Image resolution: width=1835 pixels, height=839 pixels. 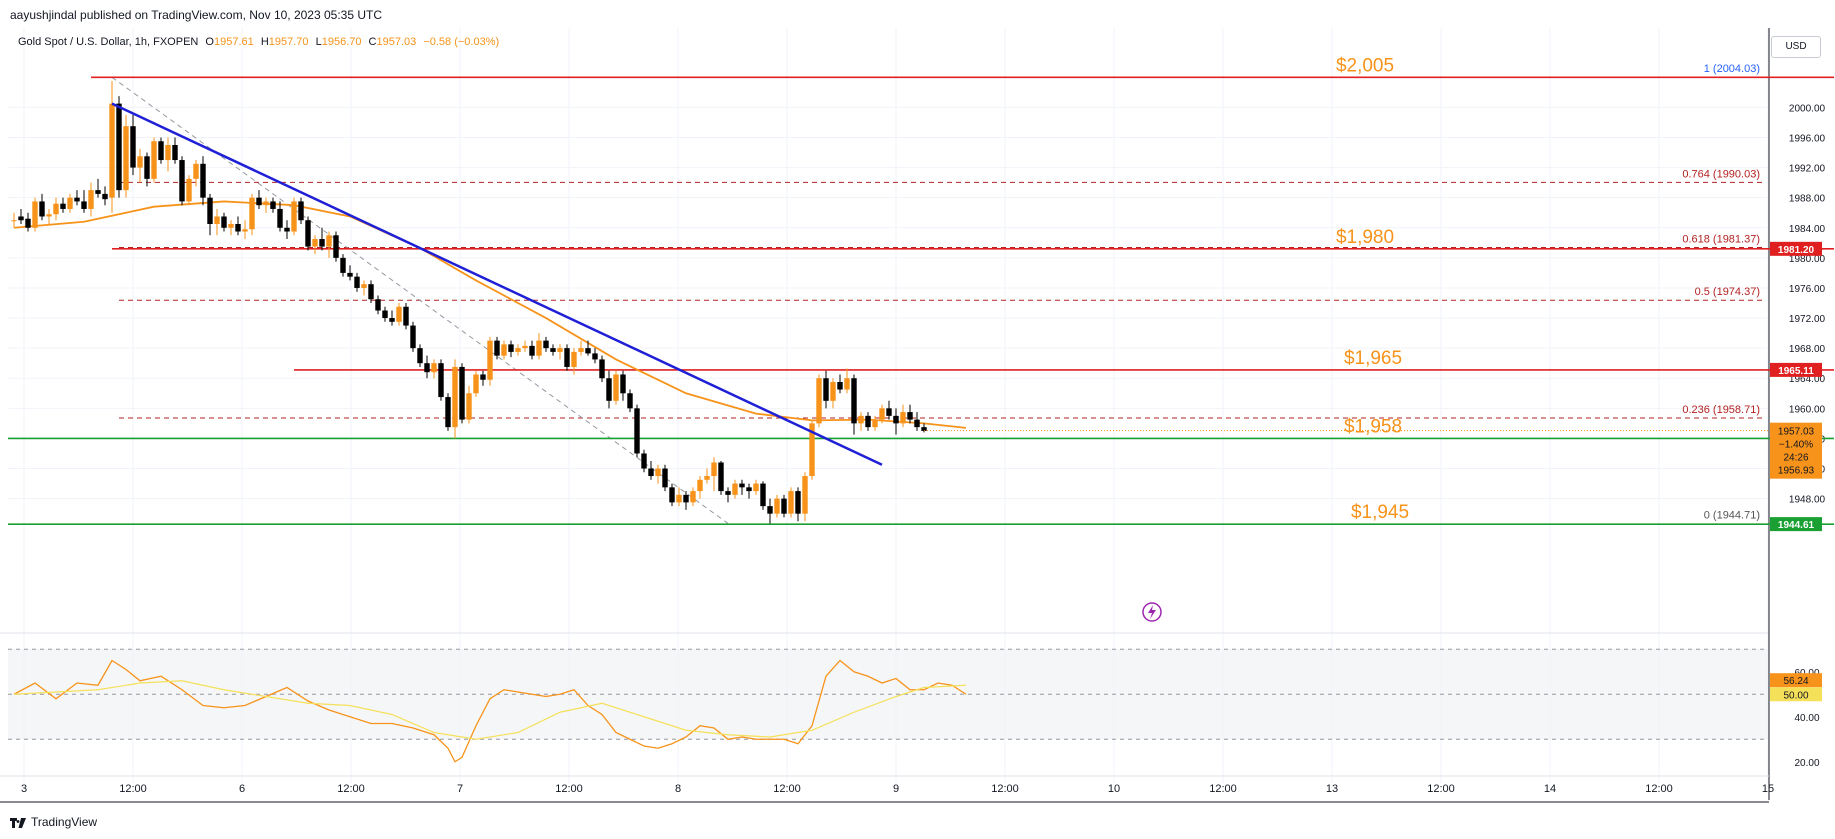 I want to click on current-price-text: 24:26, so click(x=1795, y=458).